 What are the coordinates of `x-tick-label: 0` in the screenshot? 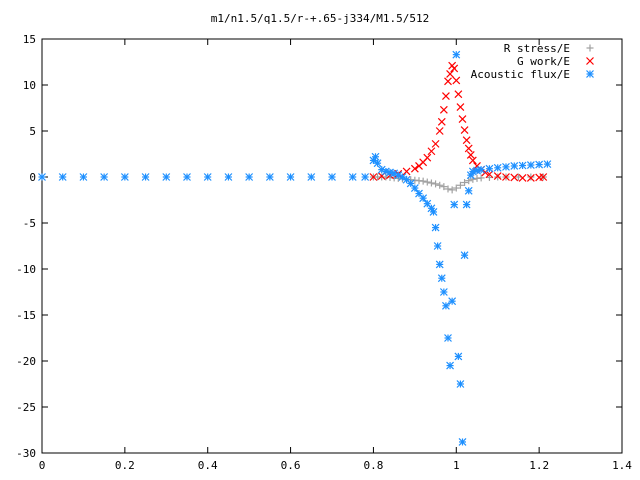 It's located at (42, 465).